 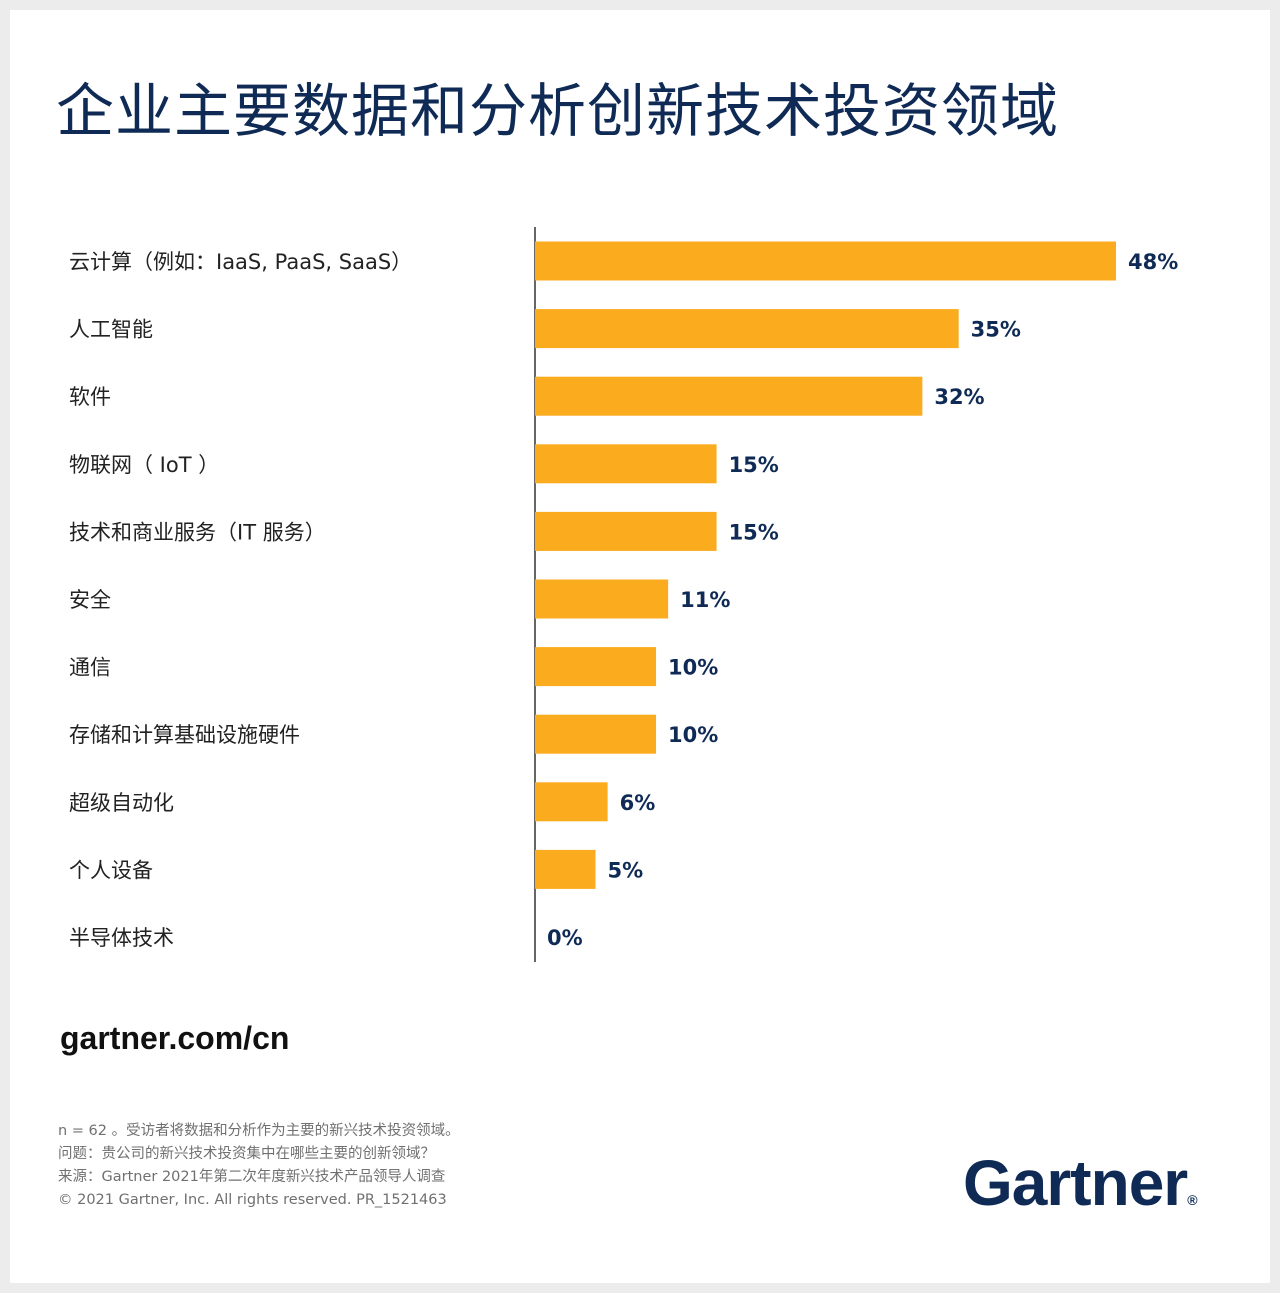 I want to click on value-label: 48%, so click(x=1153, y=262).